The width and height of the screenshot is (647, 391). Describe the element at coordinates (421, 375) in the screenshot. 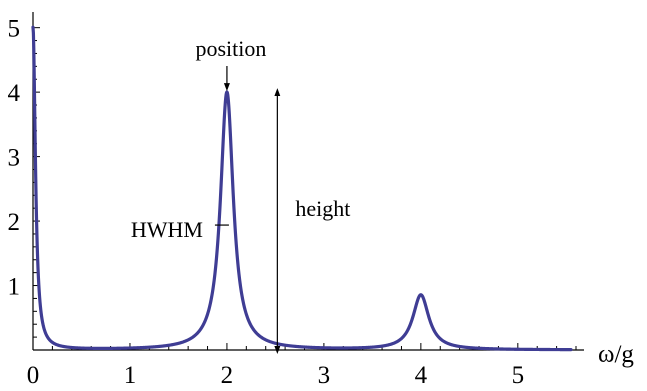

I see `x-tick-label: 4` at that location.